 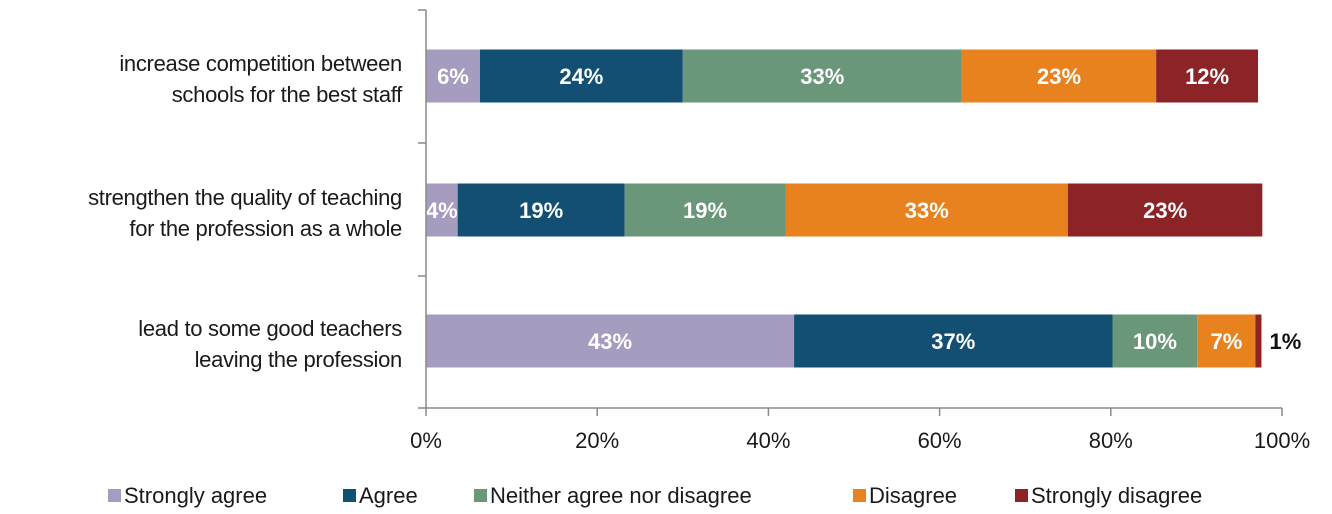 I want to click on bar-segment-2-disagree, so click(x=926, y=210).